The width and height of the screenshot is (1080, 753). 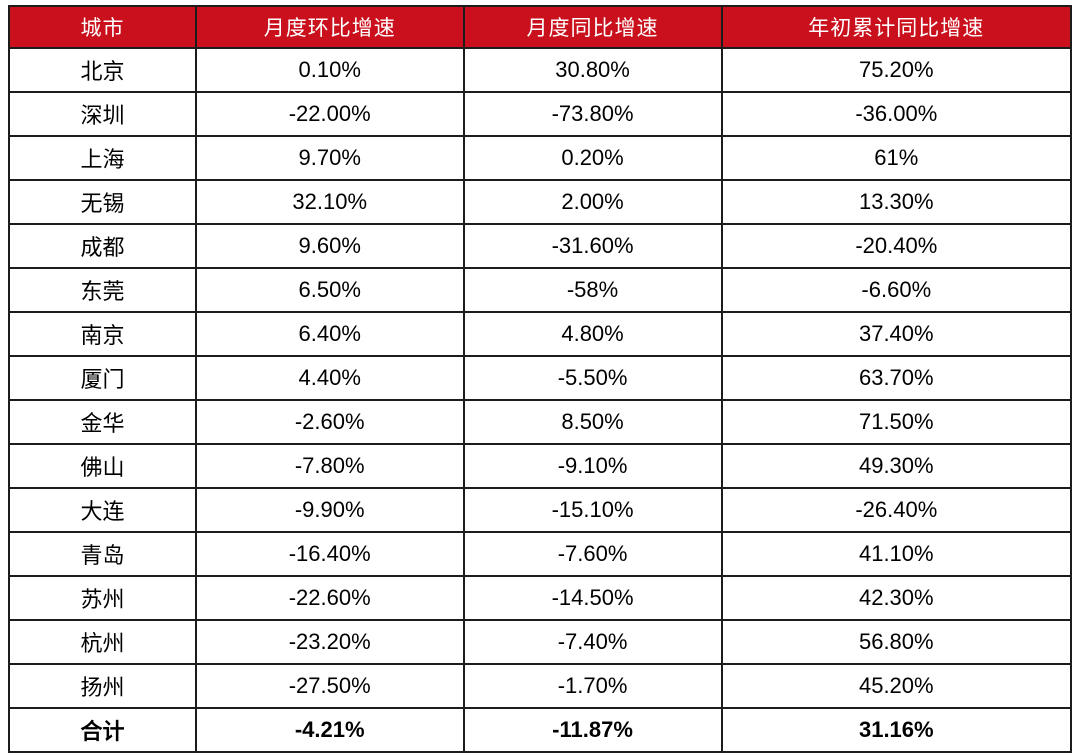 What do you see at coordinates (329, 730) in the screenshot?
I see `value-cell-mom: -4.21%` at bounding box center [329, 730].